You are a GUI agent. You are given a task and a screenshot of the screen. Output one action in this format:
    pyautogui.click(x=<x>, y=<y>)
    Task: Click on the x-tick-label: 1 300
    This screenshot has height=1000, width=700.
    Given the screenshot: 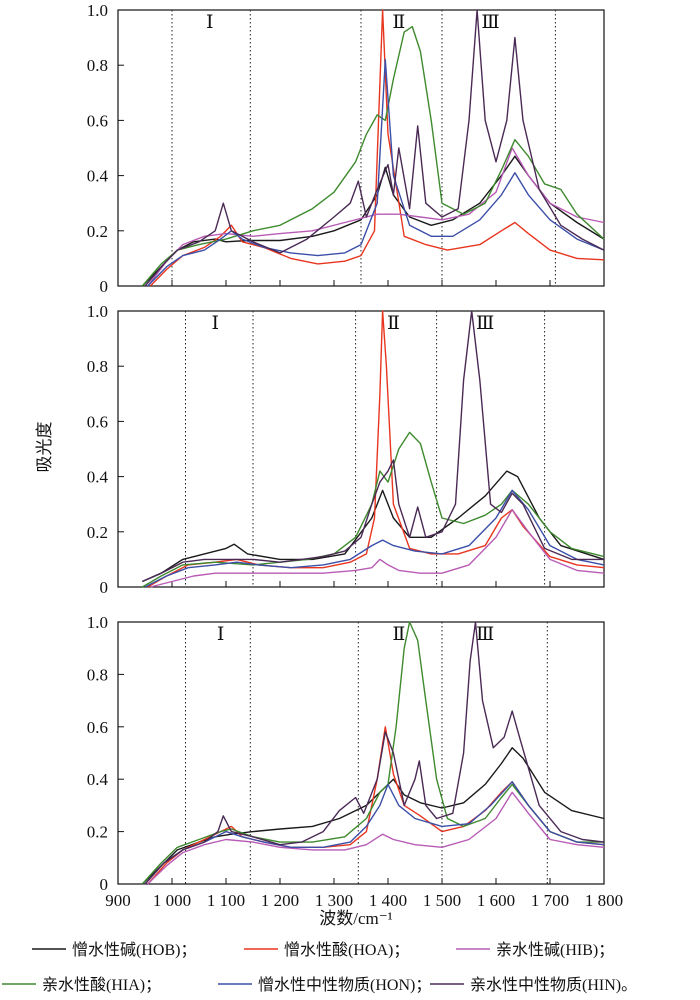 What is the action you would take?
    pyautogui.click(x=334, y=900)
    